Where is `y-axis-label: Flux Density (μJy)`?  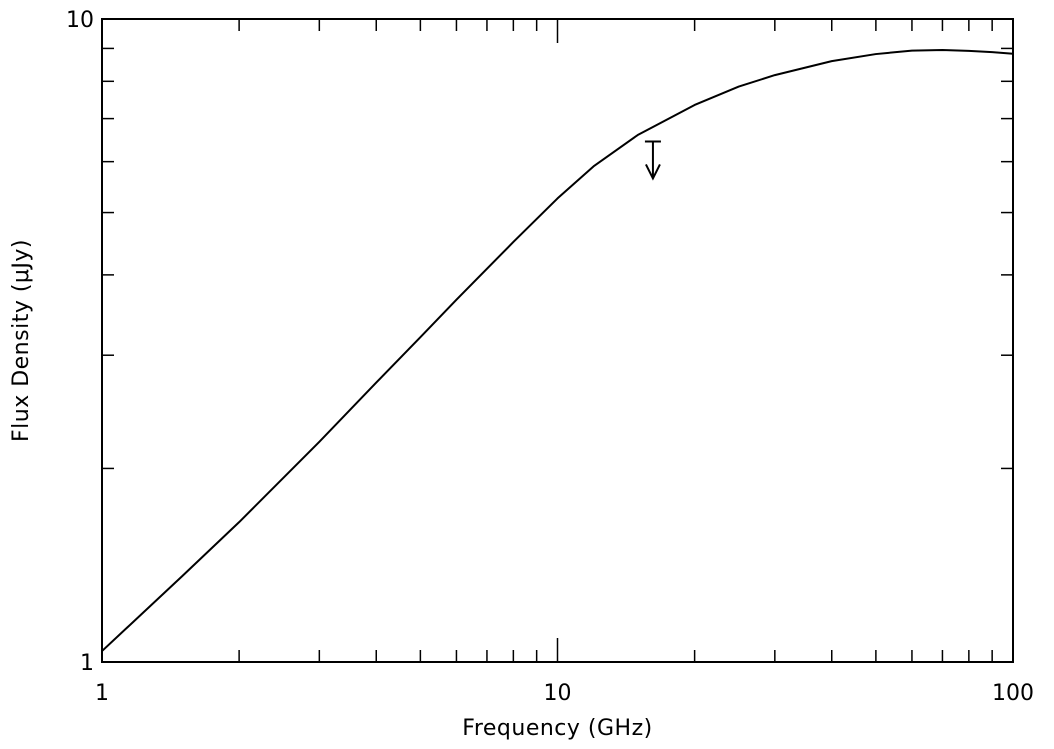 y-axis-label: Flux Density (μJy) is located at coordinates (21, 340).